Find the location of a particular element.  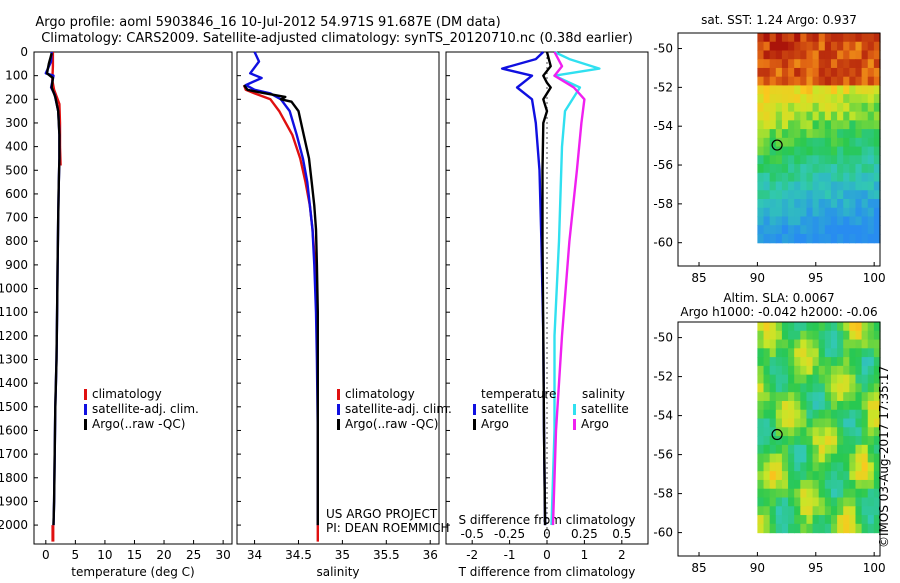

legend-header-temperature: temperature is located at coordinates (518, 394).